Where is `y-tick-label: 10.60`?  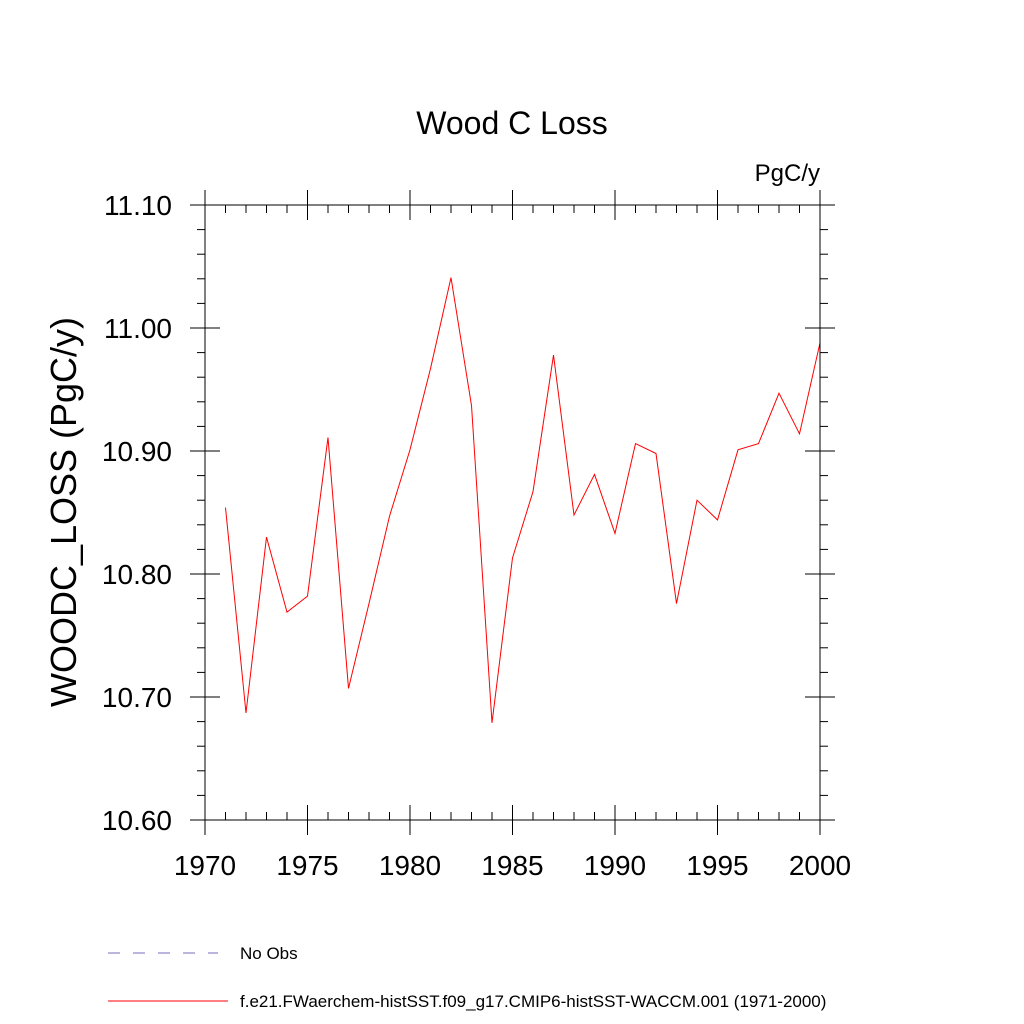 y-tick-label: 10.60 is located at coordinates (137, 820).